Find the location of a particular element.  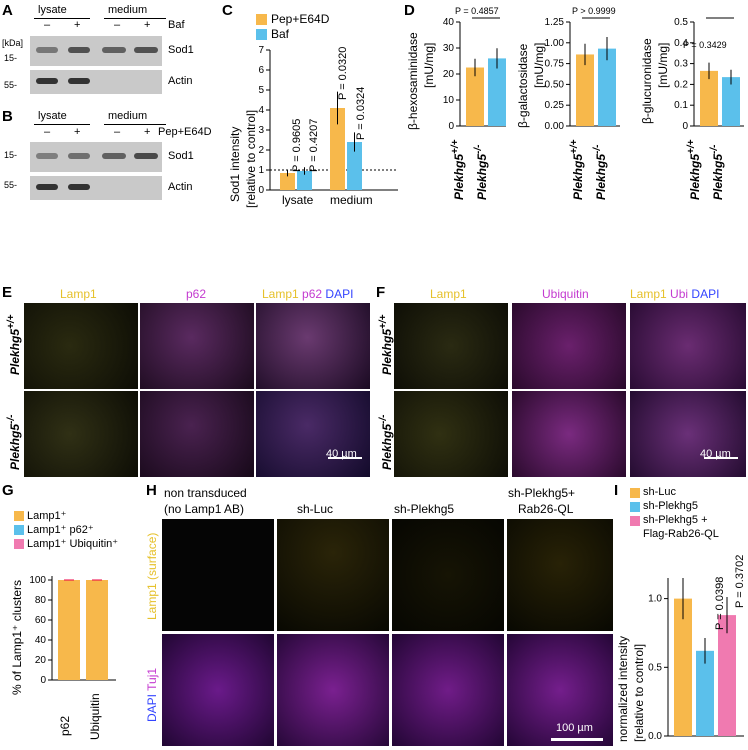

chart-g-ytick-label: 60 is located at coordinates (41, 620).